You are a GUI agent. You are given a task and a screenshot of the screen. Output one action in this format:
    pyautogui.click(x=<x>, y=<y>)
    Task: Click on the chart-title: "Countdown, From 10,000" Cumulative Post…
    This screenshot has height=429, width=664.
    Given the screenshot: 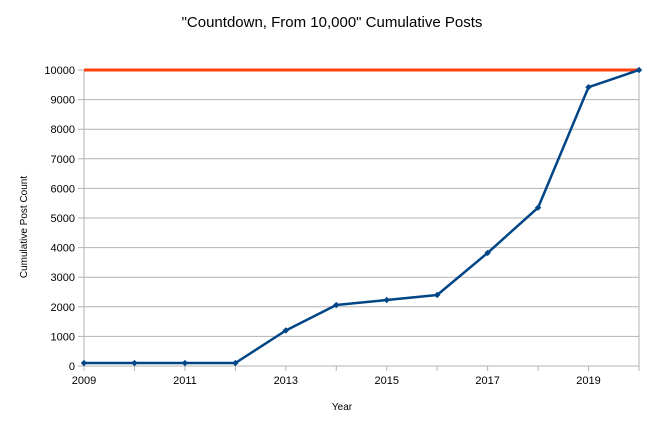 What is the action you would take?
    pyautogui.click(x=332, y=22)
    